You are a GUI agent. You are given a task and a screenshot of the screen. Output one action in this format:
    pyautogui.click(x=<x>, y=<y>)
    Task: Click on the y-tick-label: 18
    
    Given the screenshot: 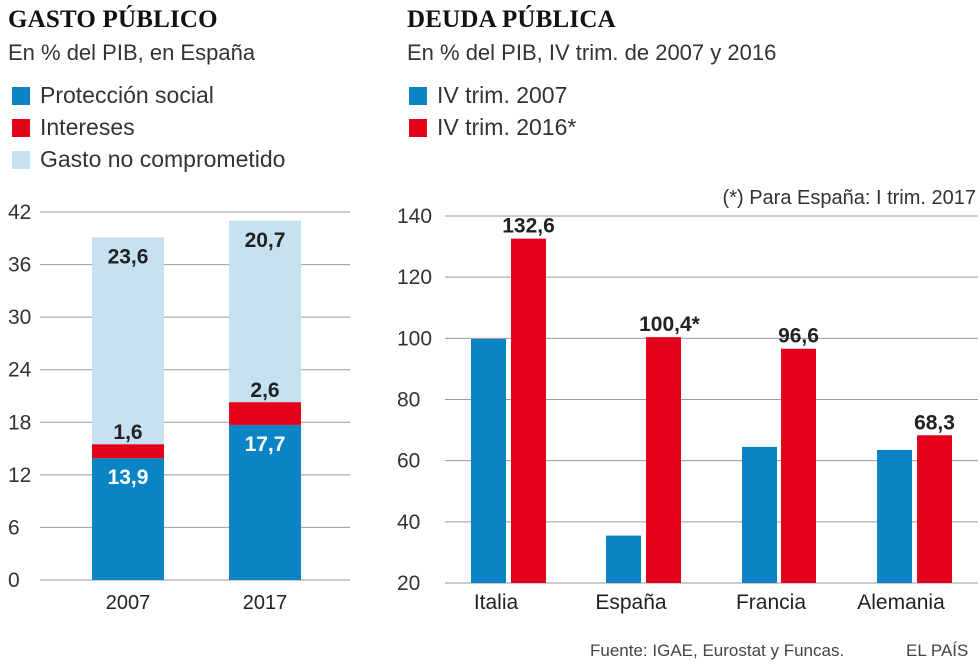 What is the action you would take?
    pyautogui.click(x=19, y=422)
    